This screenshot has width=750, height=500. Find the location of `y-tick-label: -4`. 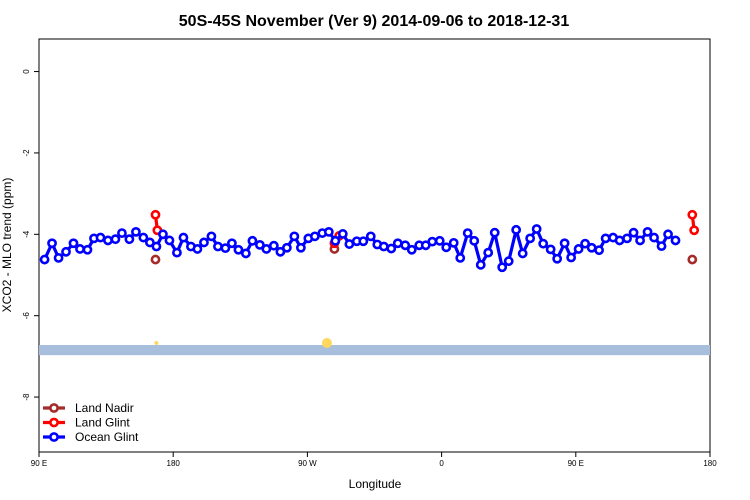

y-tick-label: -4 is located at coordinates (26, 234).